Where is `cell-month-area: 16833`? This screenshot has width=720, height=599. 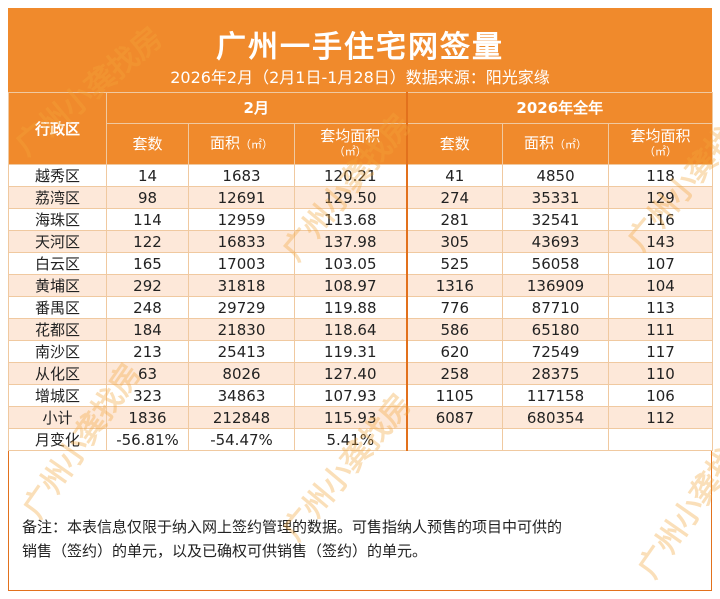 cell-month-area: 16833 is located at coordinates (241, 241).